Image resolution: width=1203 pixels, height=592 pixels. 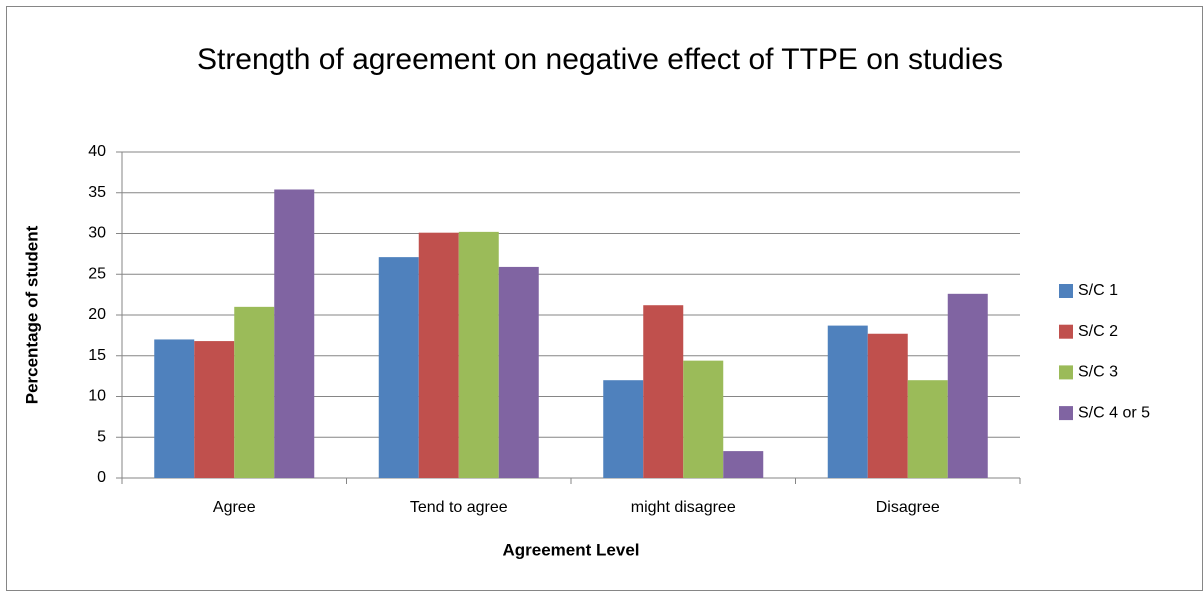 I want to click on x-tick-label: Tend to agree, so click(x=459, y=507).